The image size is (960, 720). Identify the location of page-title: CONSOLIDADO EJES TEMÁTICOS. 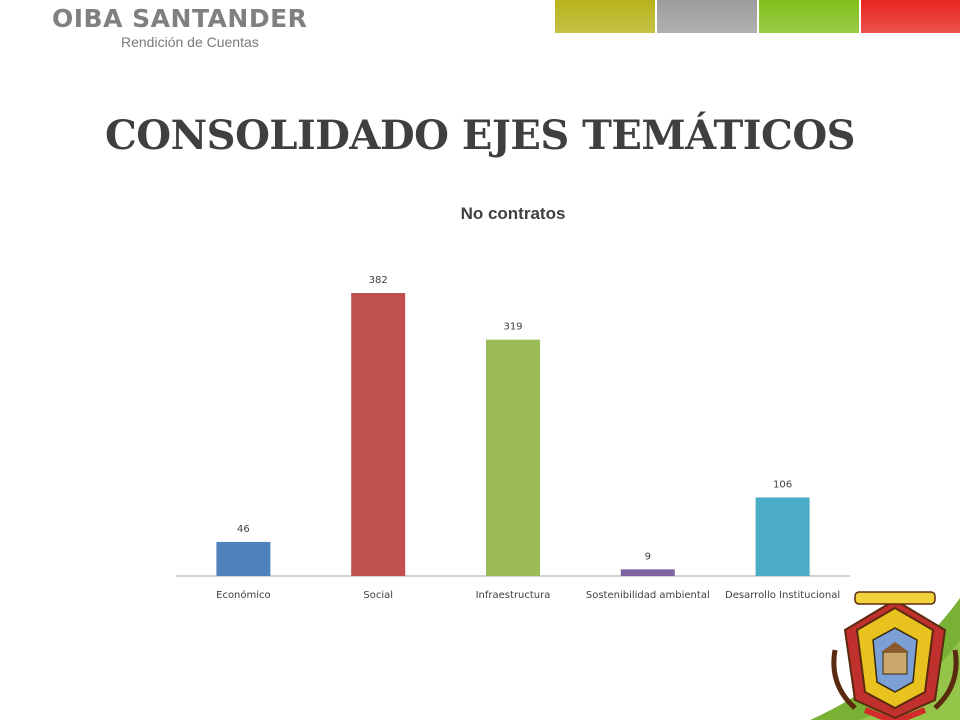
(480, 135).